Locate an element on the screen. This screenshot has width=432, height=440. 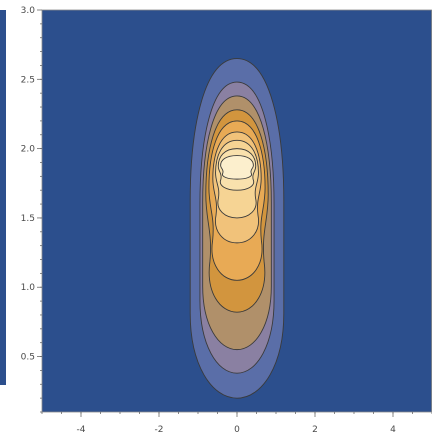
y-tick-label: 1.5 is located at coordinates (28, 219).